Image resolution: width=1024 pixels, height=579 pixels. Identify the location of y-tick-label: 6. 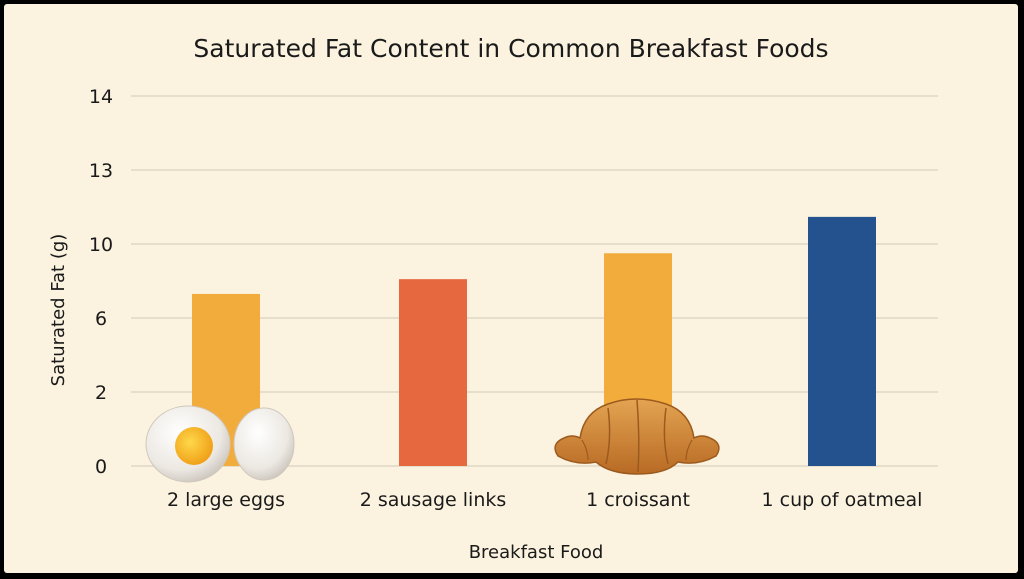
(101, 319).